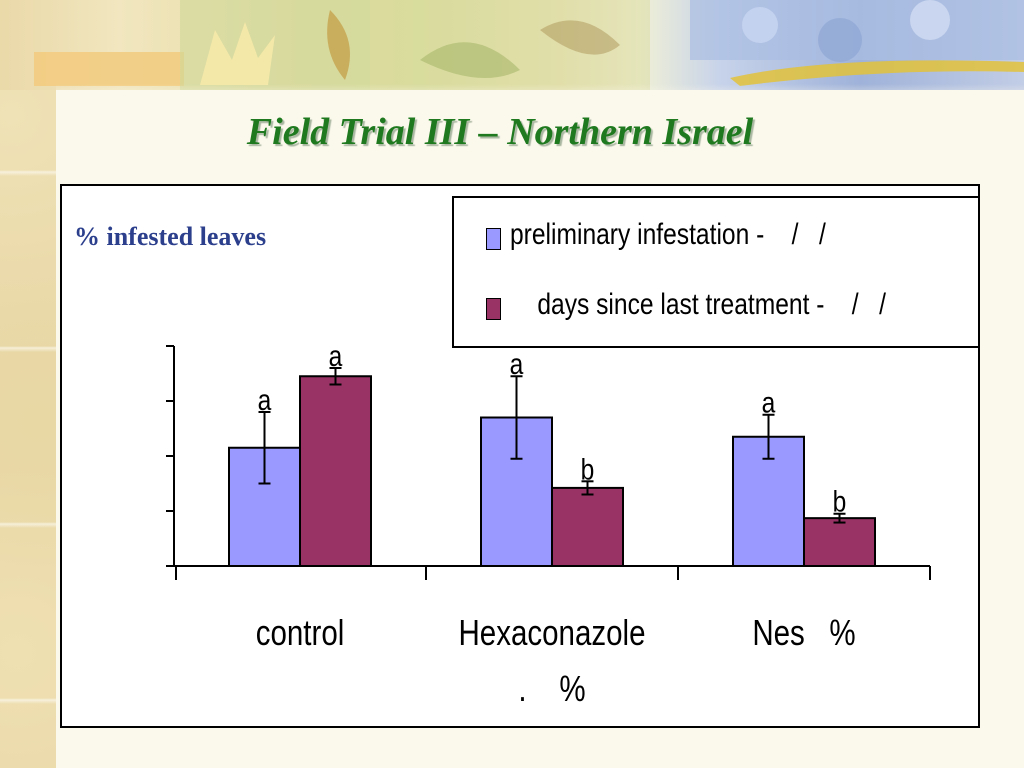 The width and height of the screenshot is (1024, 768). What do you see at coordinates (540, 96) in the screenshot?
I see `banner-fade` at bounding box center [540, 96].